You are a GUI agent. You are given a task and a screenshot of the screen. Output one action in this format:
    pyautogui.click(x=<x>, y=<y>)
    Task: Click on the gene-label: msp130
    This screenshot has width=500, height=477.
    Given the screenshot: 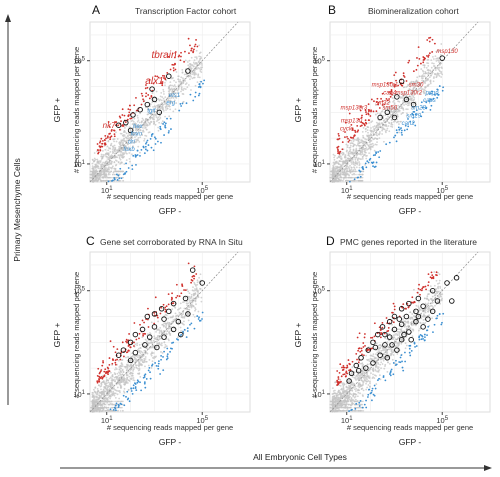 What is the action you would take?
    pyautogui.click(x=447, y=52)
    